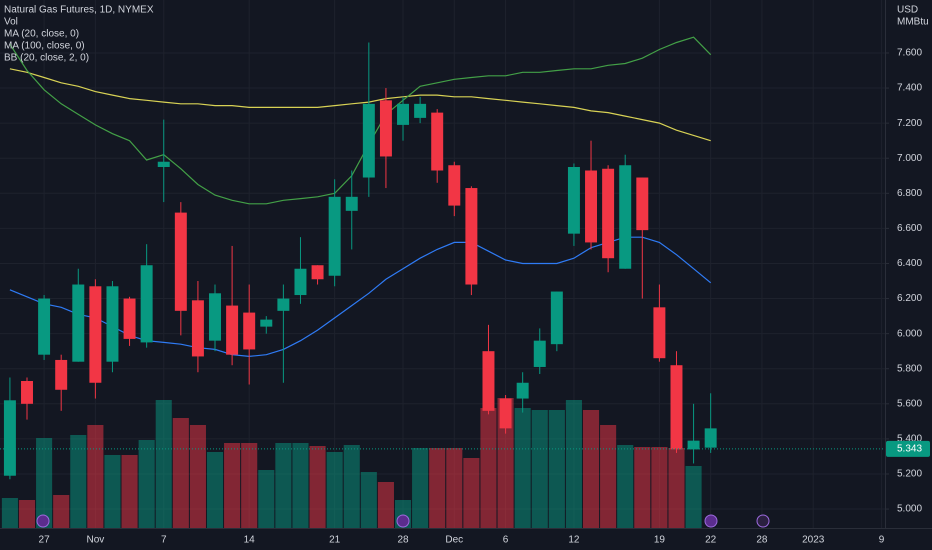  Describe the element at coordinates (335, 540) in the screenshot. I see `x-tick-label: 21` at that location.